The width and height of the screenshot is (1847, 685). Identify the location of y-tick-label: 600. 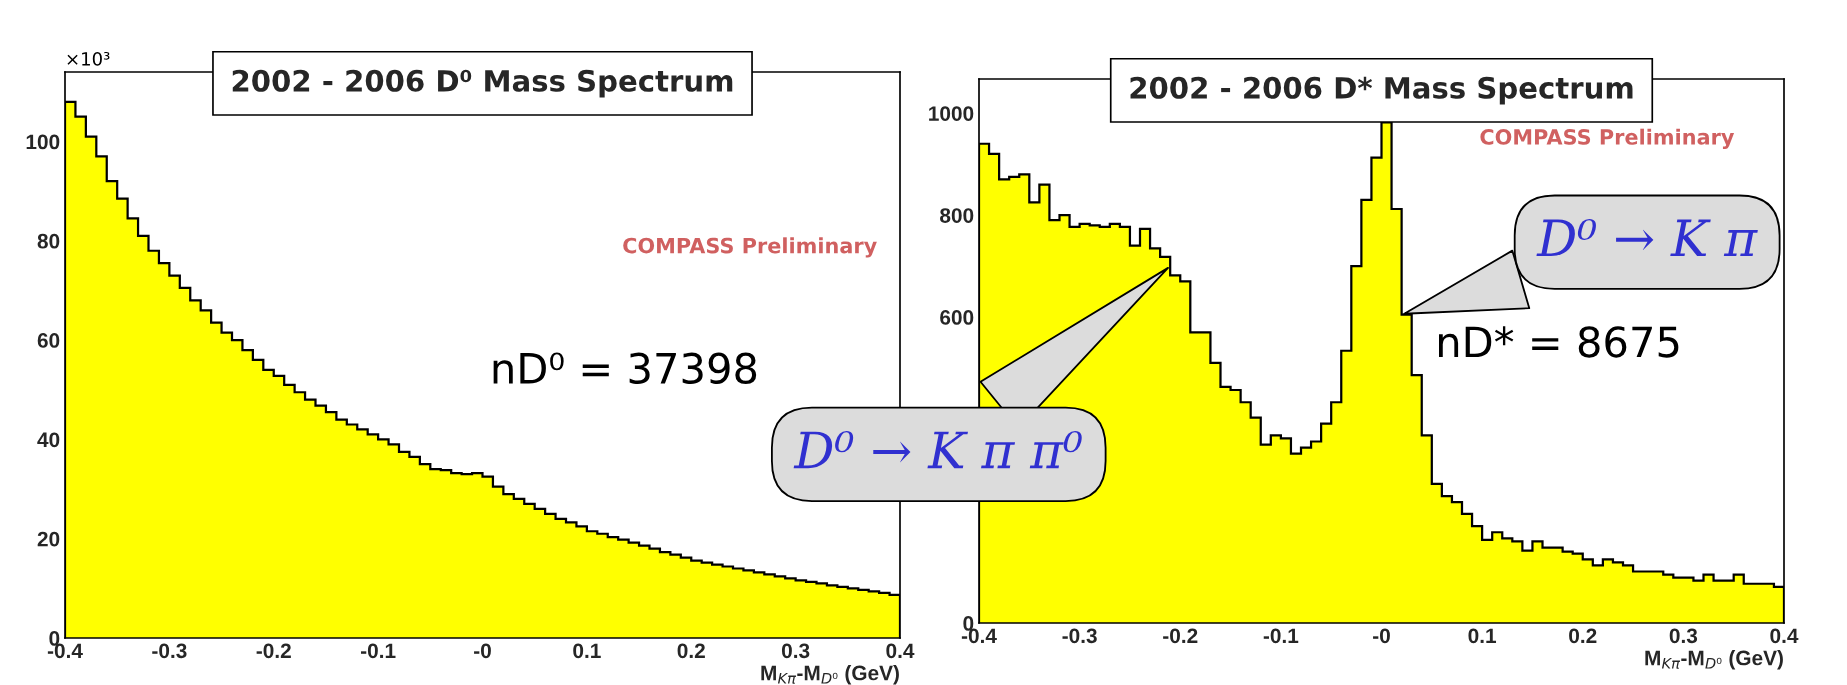
(957, 317).